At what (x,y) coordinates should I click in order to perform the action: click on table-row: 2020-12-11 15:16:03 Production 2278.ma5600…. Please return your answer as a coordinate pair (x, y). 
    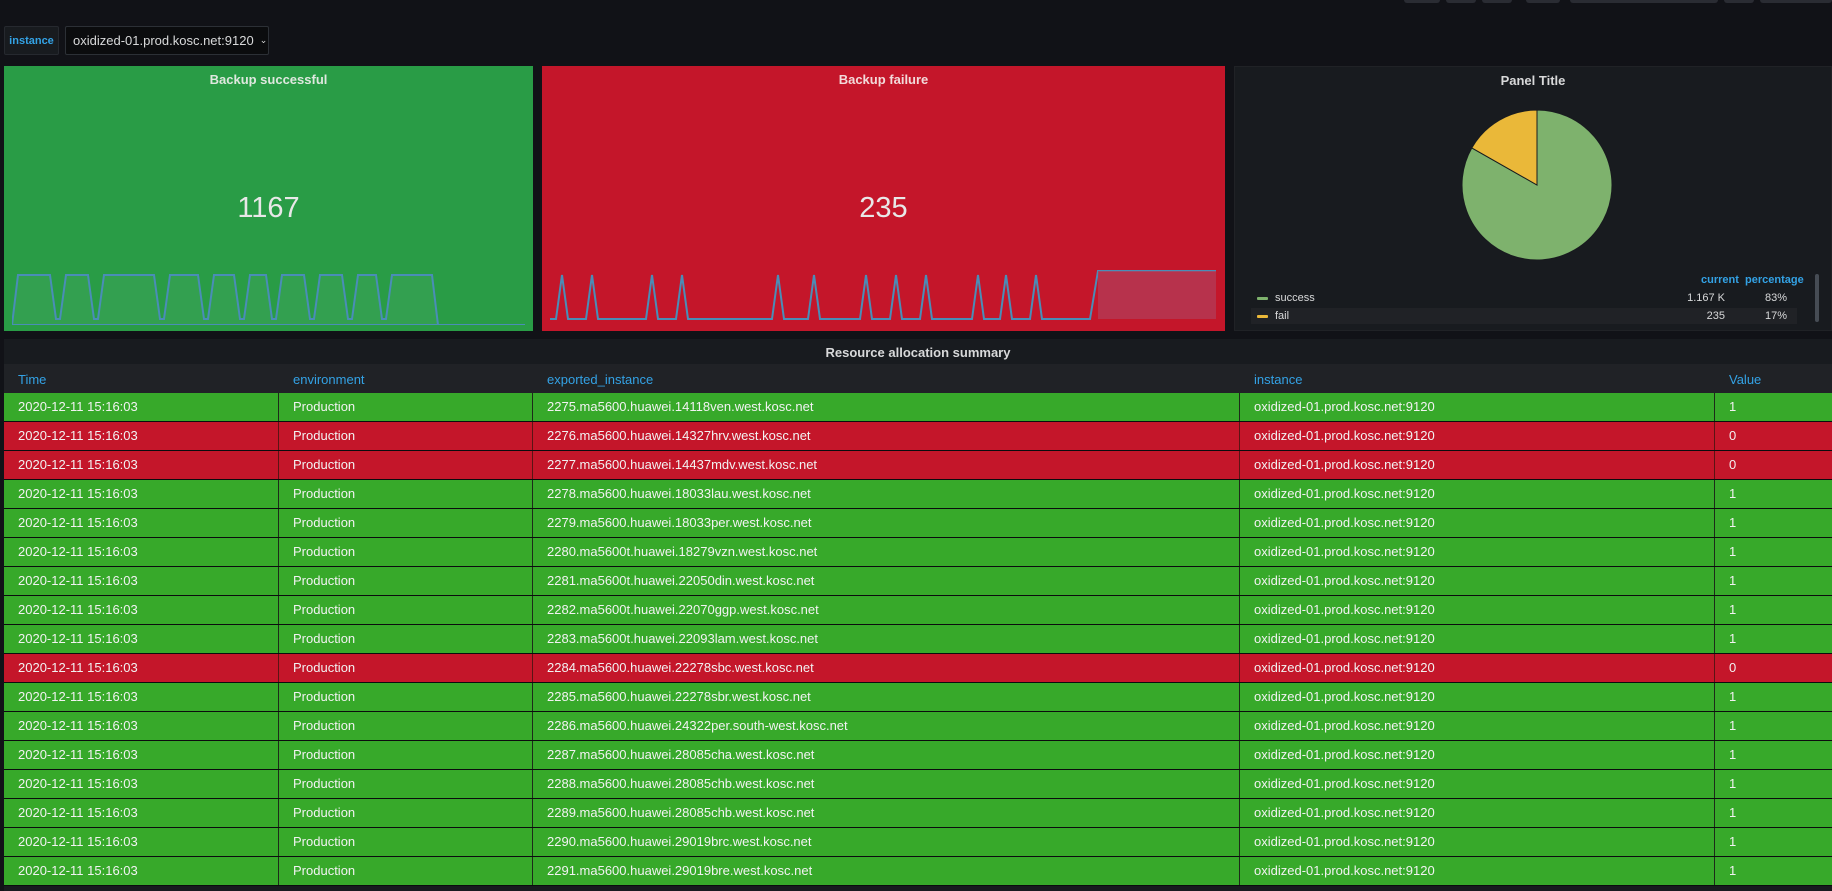
    Looking at the image, I should click on (918, 494).